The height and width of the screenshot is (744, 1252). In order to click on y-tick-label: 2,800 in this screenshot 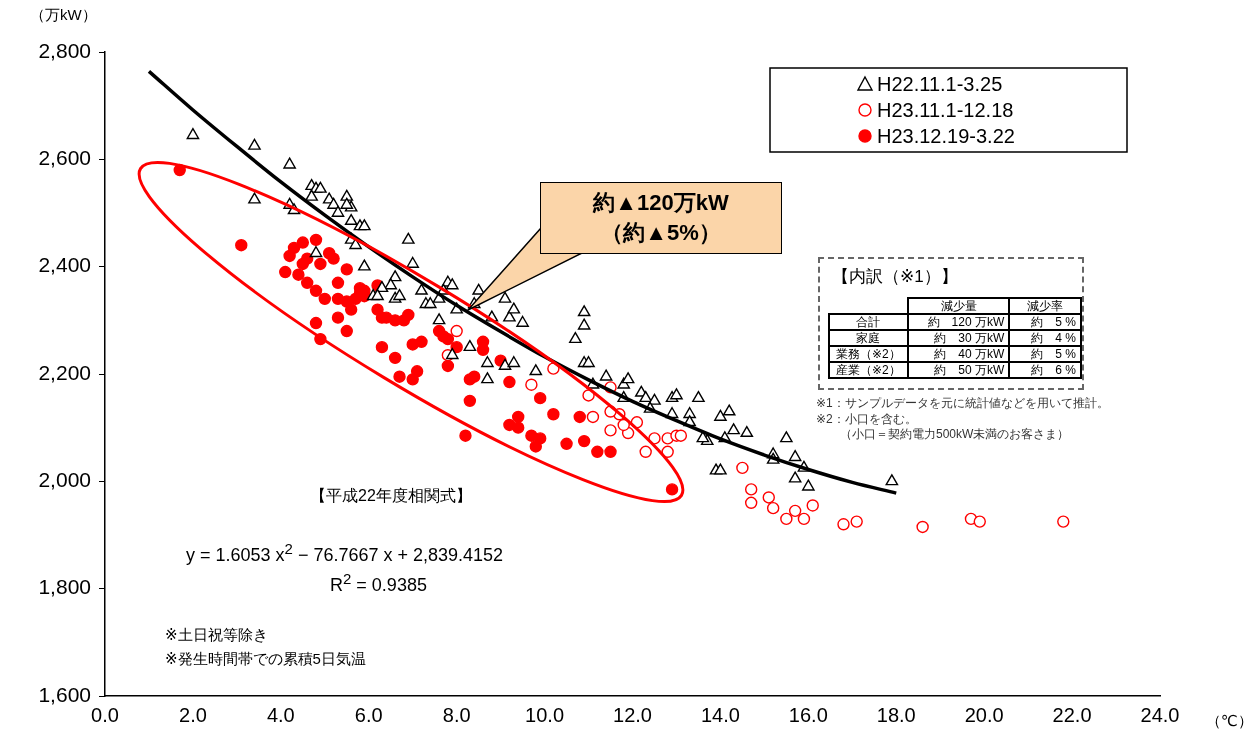, I will do `click(64, 50)`.